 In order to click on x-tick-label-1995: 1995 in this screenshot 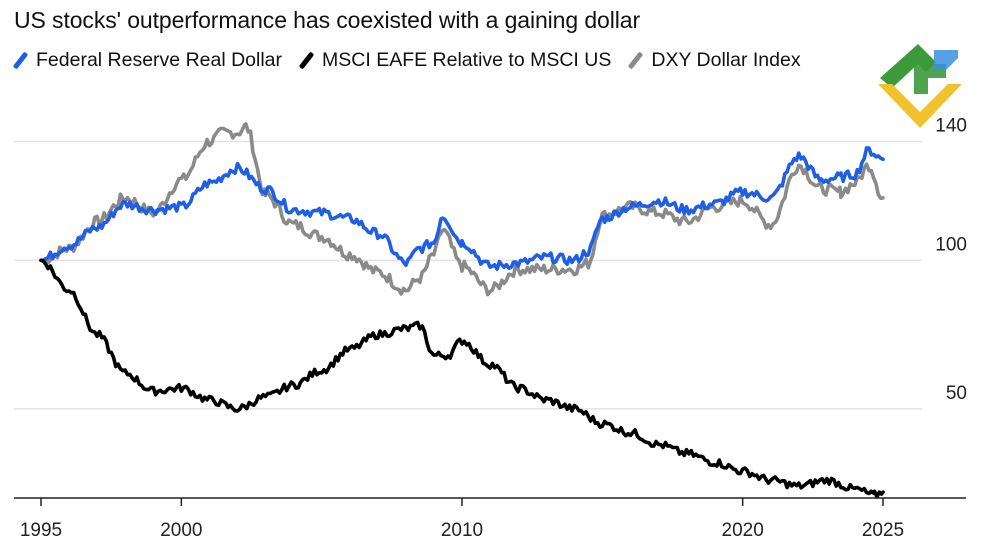, I will do `click(41, 530)`.